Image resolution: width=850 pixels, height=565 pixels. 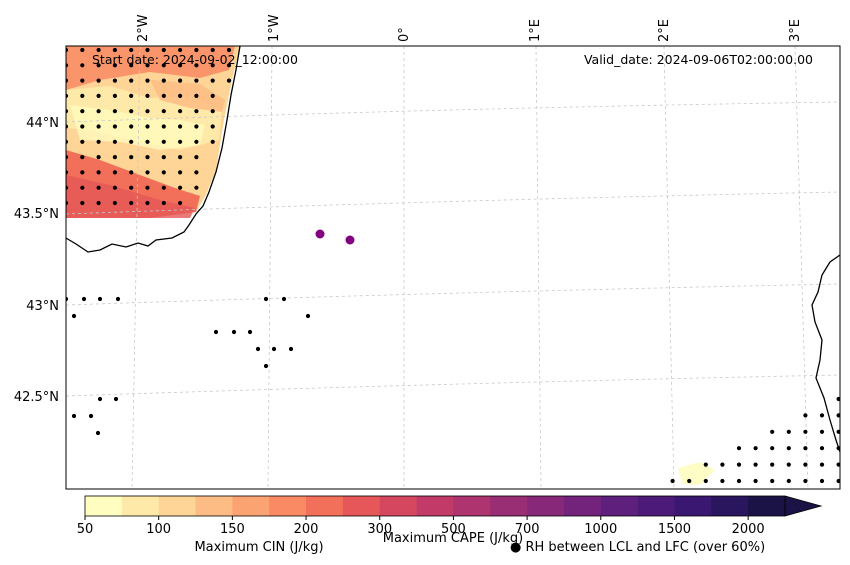 I want to click on colorbar-tick-label: 2000, so click(x=748, y=529).